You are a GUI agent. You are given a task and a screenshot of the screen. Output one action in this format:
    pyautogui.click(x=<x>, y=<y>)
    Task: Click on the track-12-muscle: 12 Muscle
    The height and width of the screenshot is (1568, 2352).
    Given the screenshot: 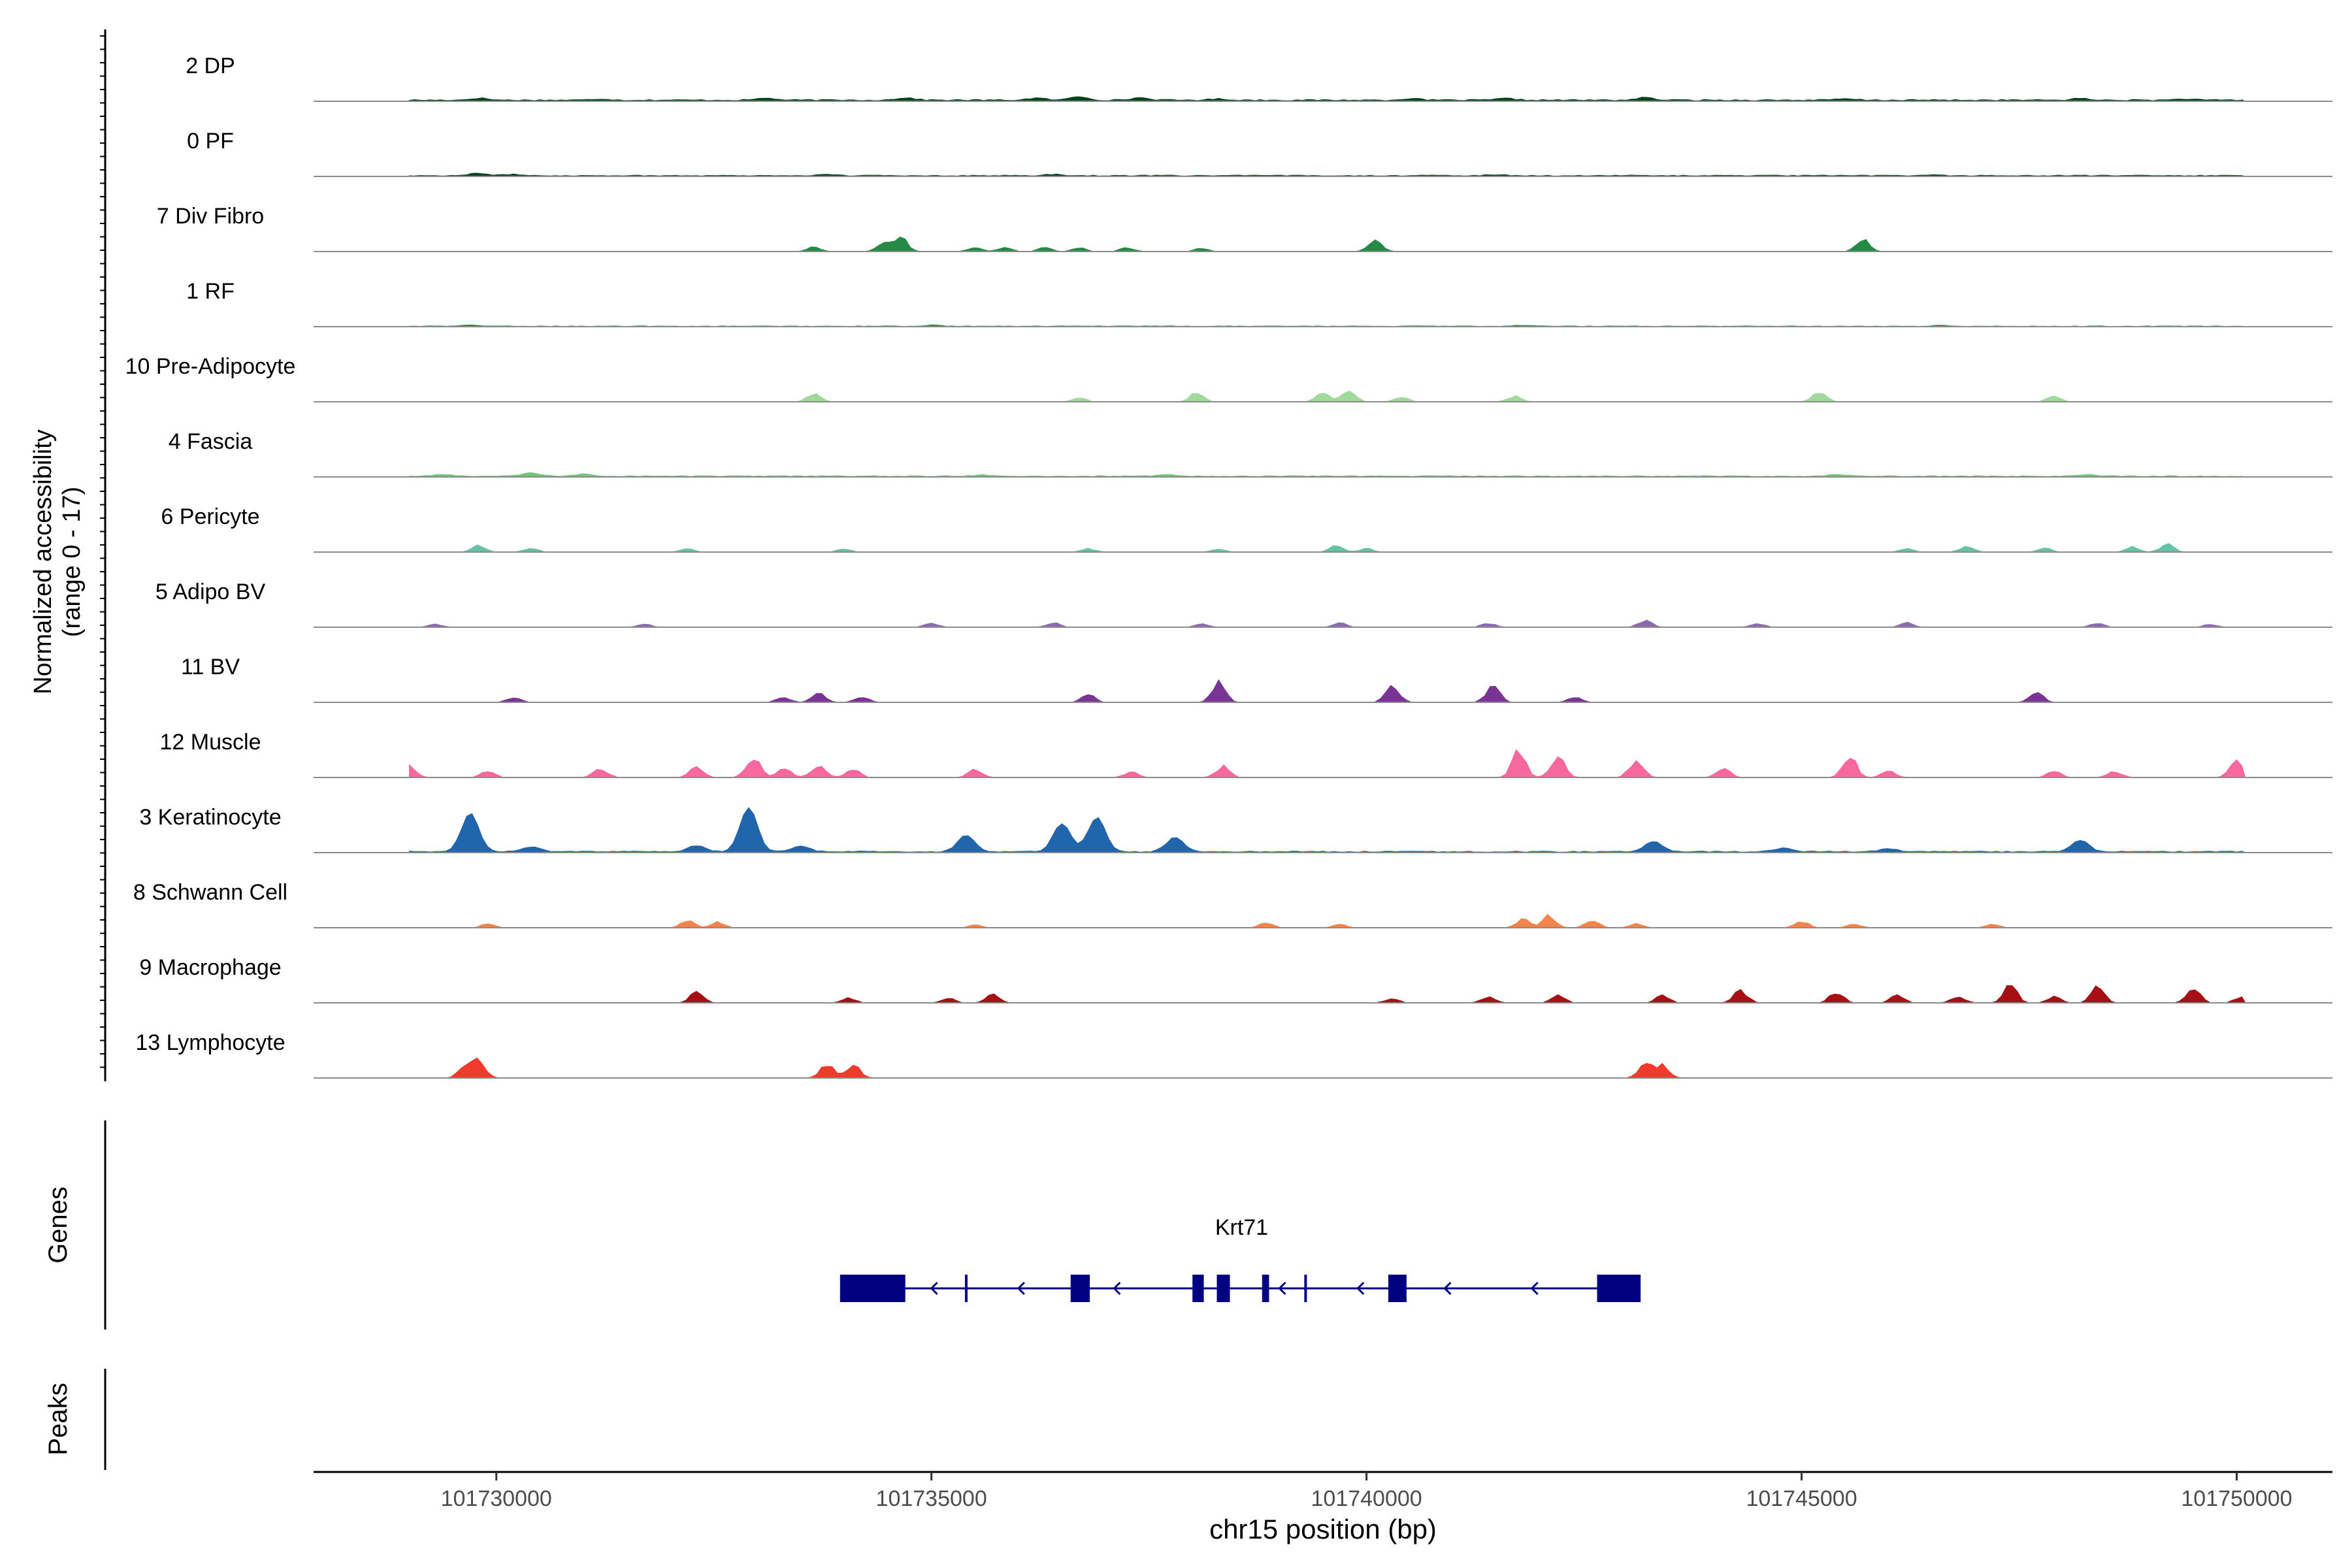 What is the action you would take?
    pyautogui.click(x=1246, y=754)
    